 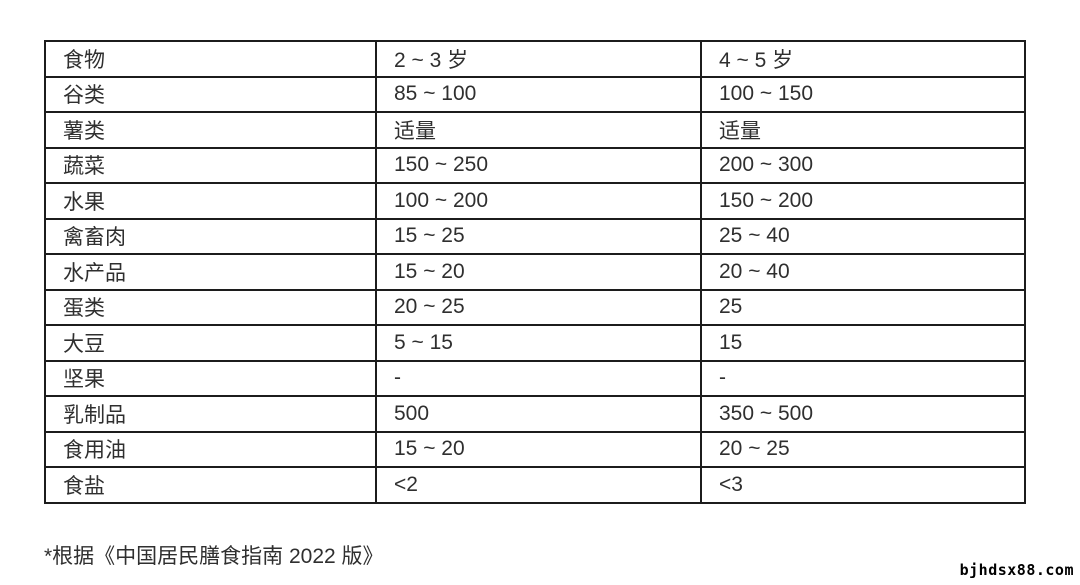 I want to click on table-row: 食用油 15 ~ 20 20 ~ 25, so click(x=535, y=449).